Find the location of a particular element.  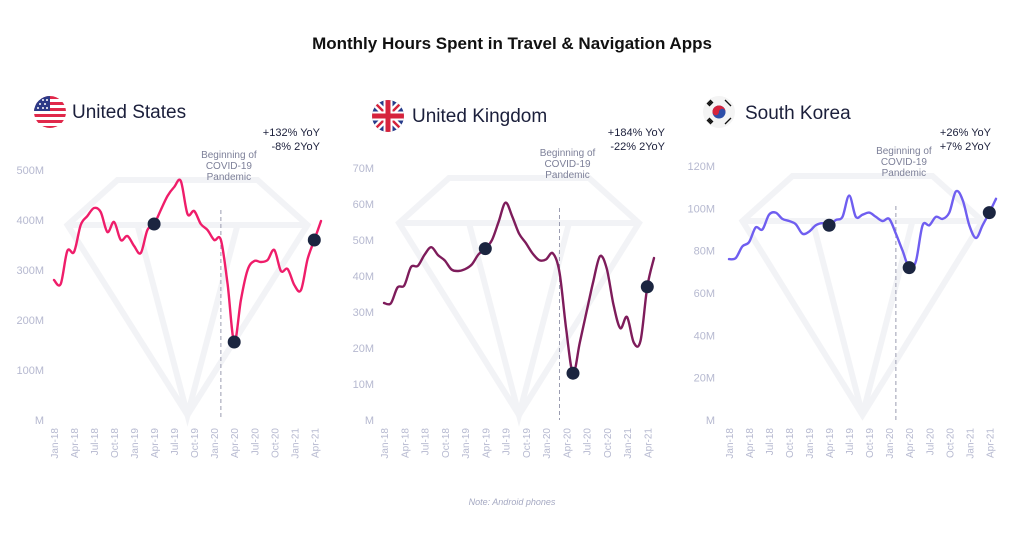

country-name: United States is located at coordinates (129, 112).